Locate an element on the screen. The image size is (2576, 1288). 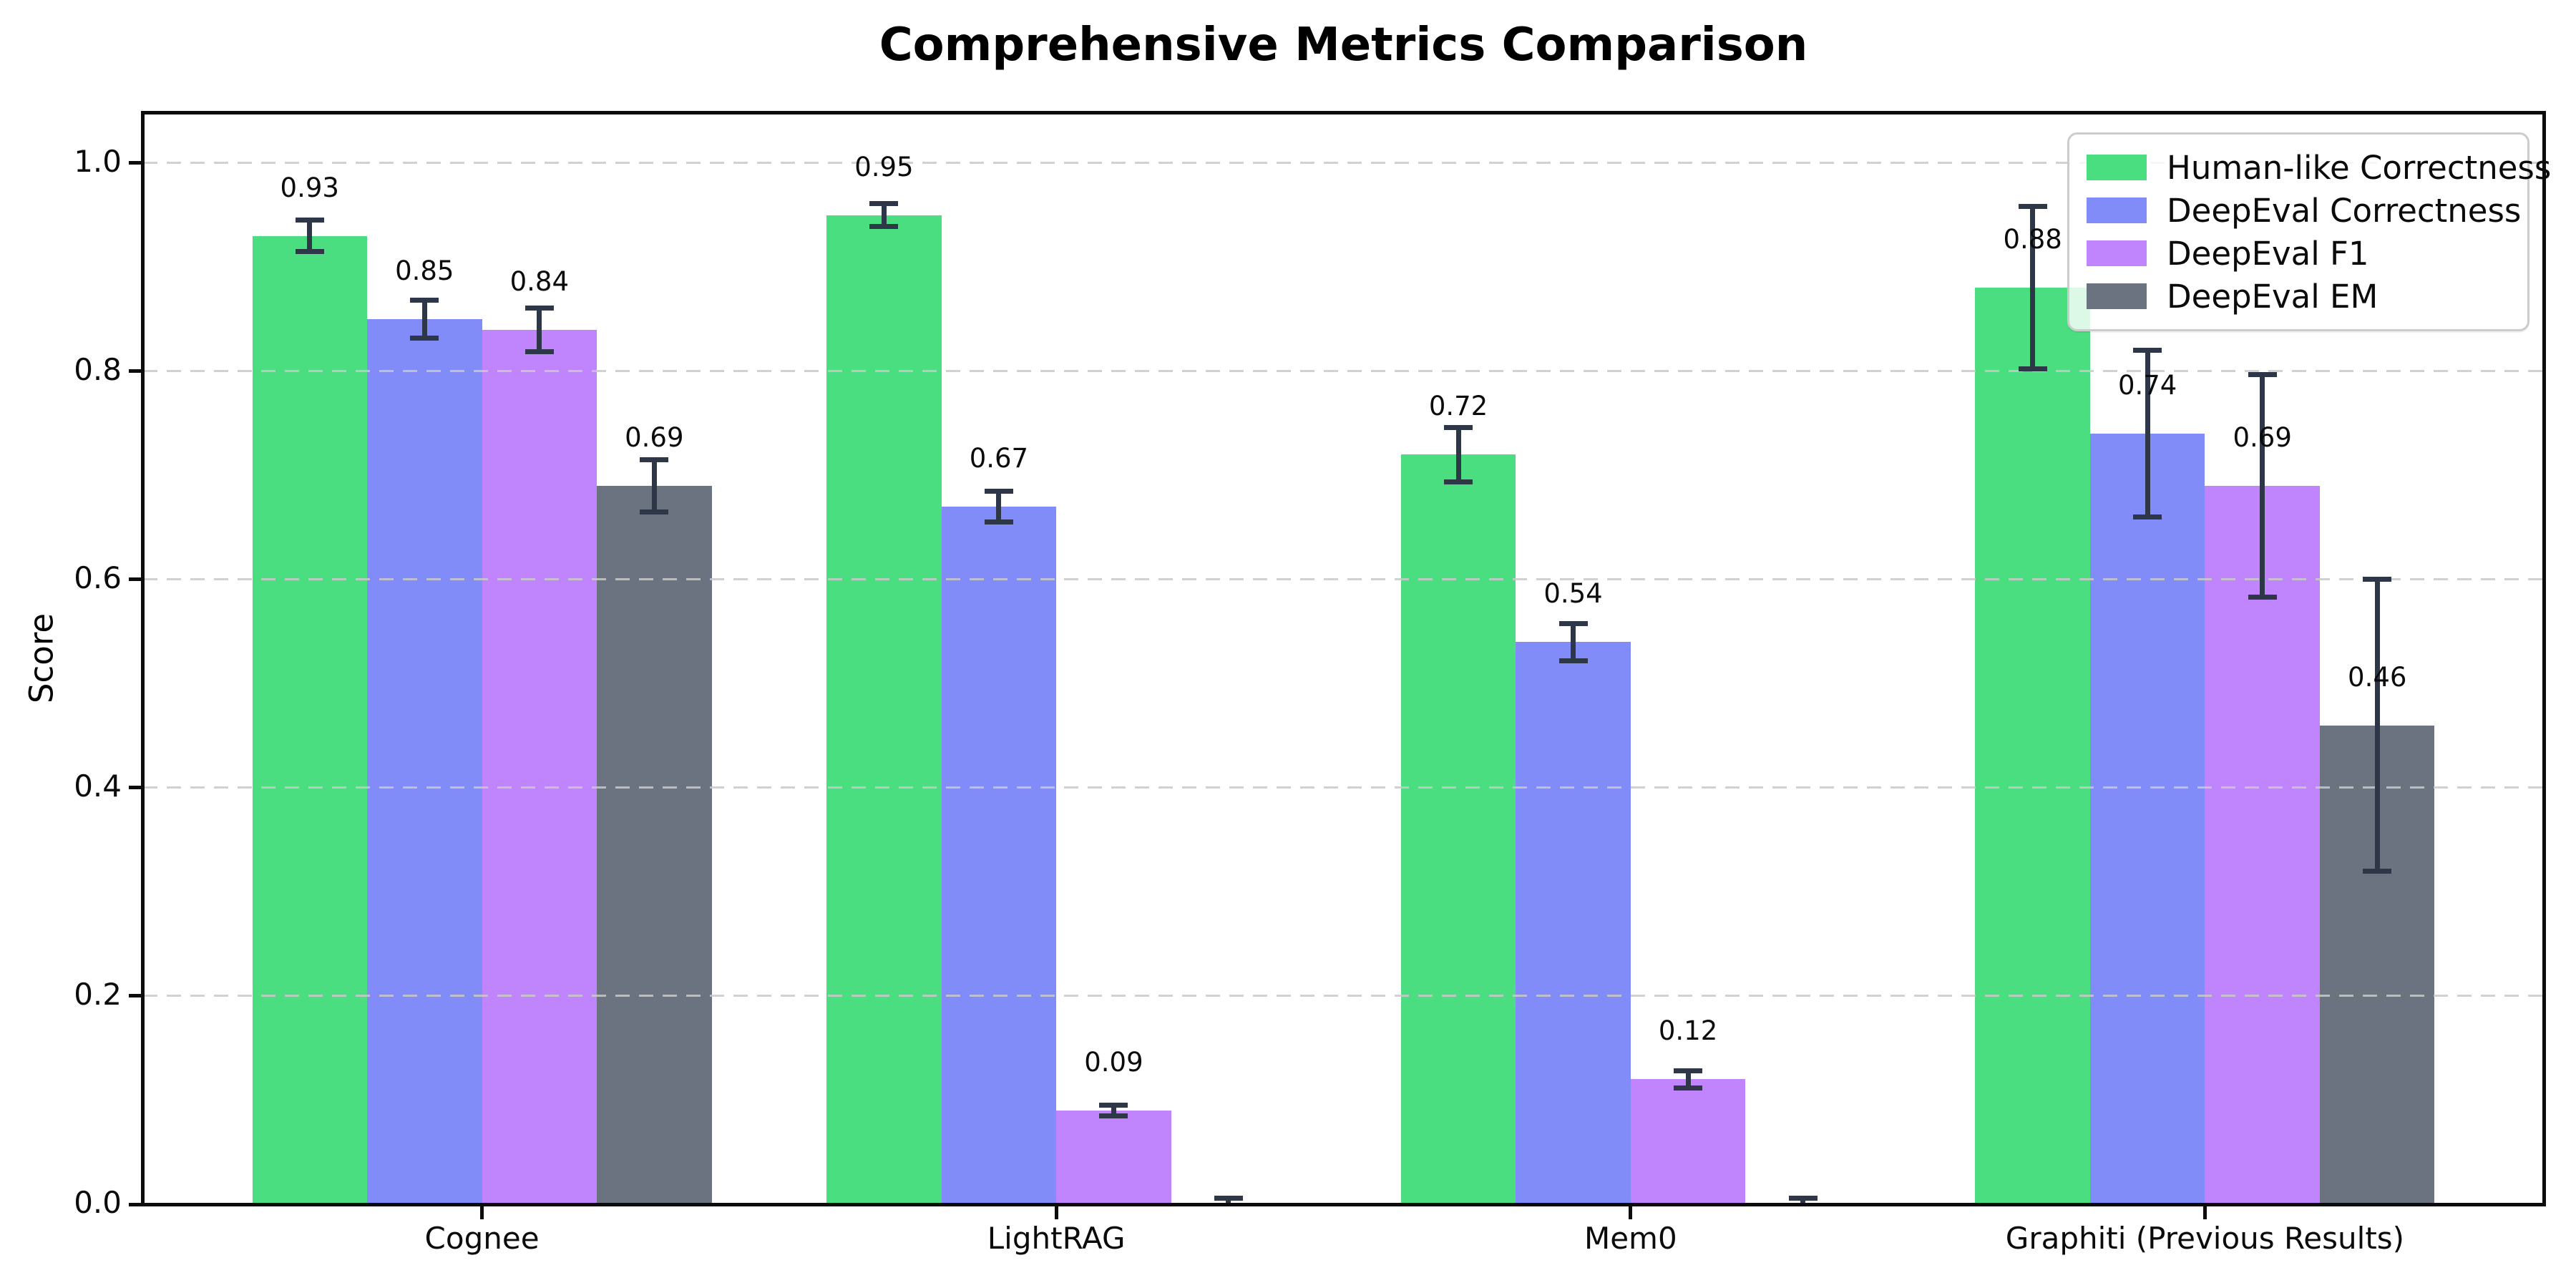
y-tick-label: 0.2 is located at coordinates (98, 994).